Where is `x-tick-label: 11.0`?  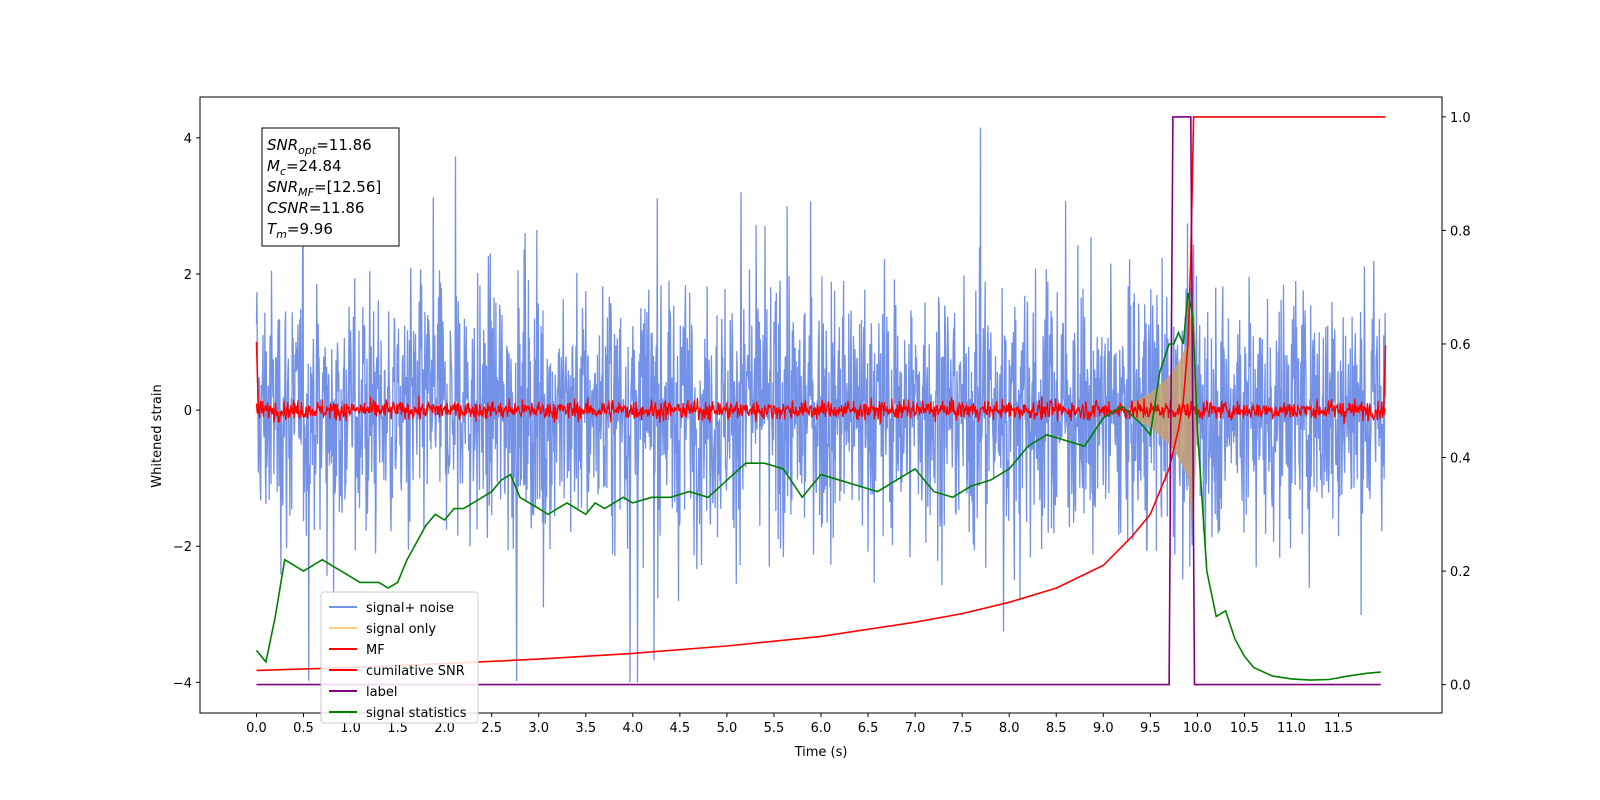
x-tick-label: 11.0 is located at coordinates (1291, 728).